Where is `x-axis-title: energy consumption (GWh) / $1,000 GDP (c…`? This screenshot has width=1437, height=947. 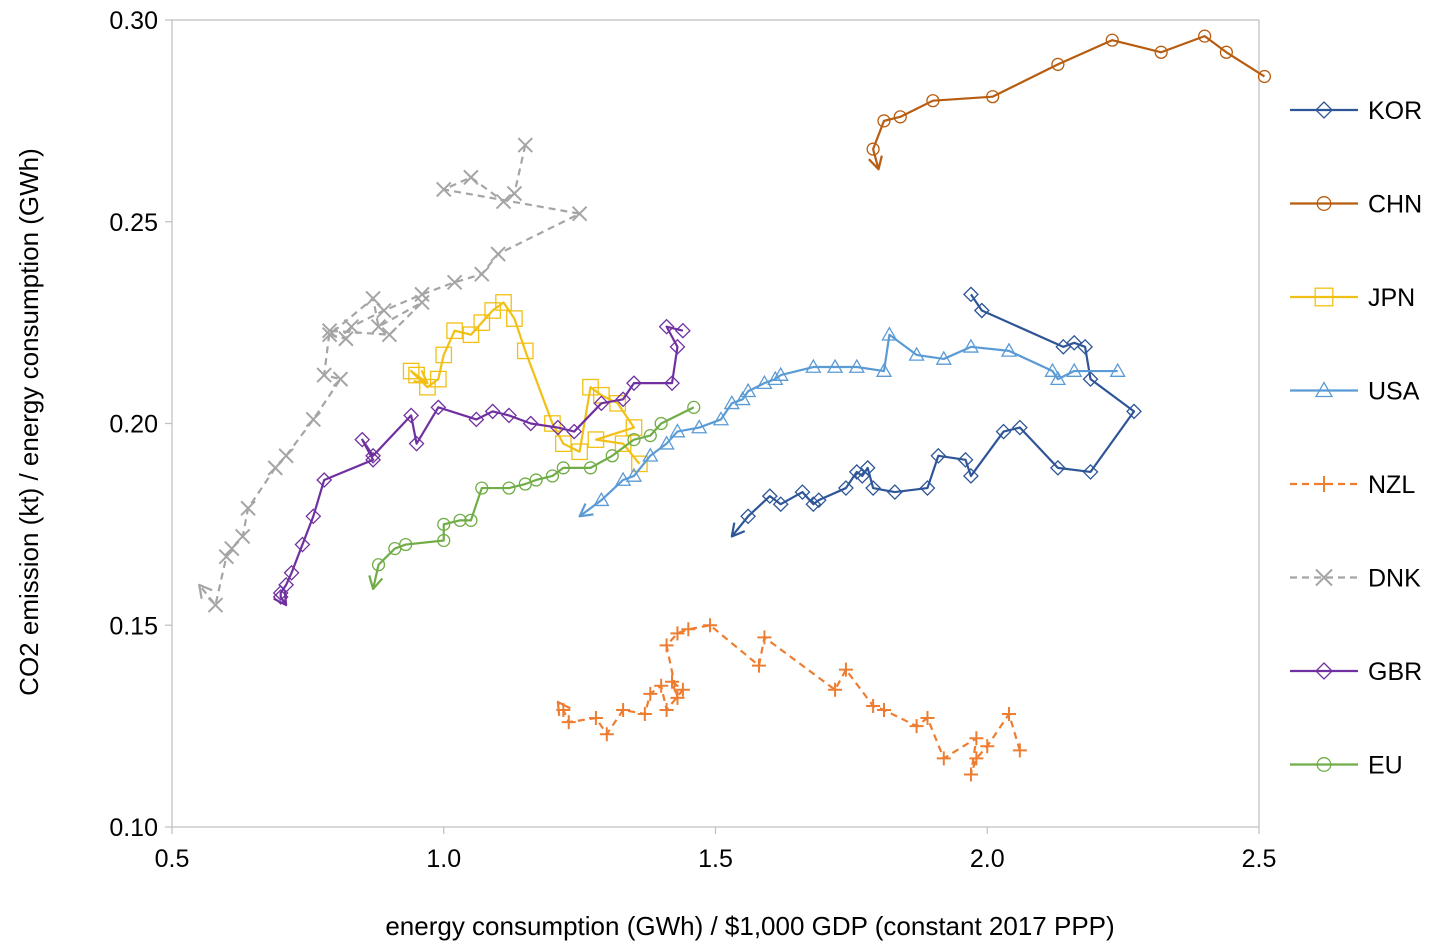
x-axis-title: energy consumption (GWh) / $1,000 GDP (c… is located at coordinates (749, 926).